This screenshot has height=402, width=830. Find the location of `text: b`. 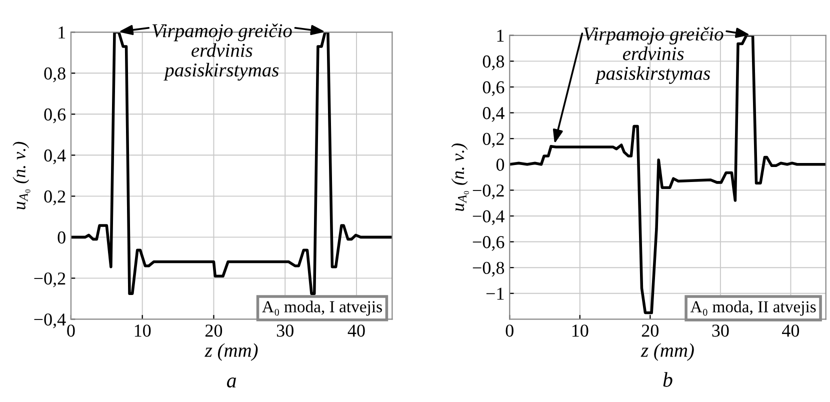

text: b is located at coordinates (667, 379).